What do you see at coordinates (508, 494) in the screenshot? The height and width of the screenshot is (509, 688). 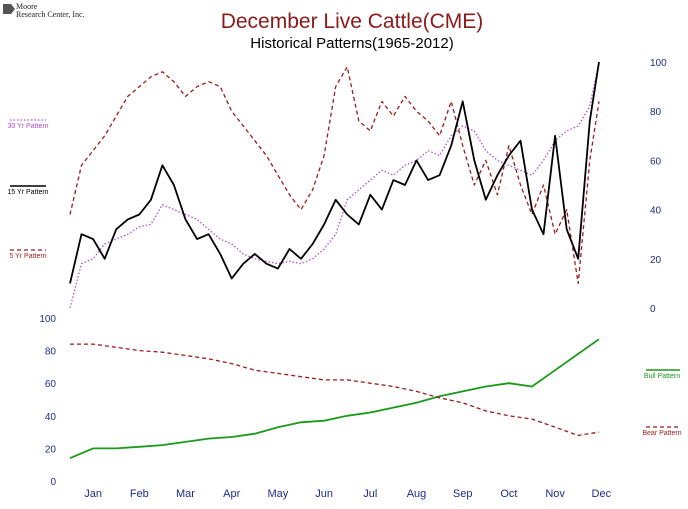 I see `month-tick-label: Oct` at bounding box center [508, 494].